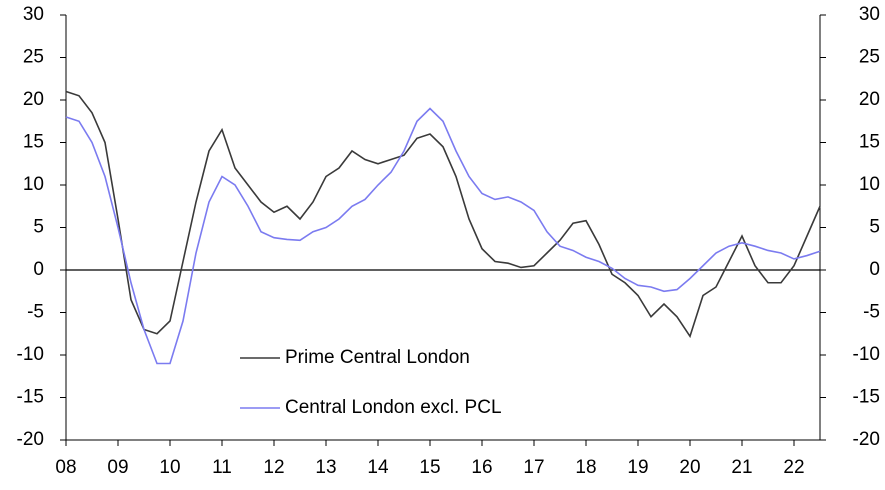 This screenshot has height=490, width=885. What do you see at coordinates (866, 439) in the screenshot?
I see `y2-tick-label: -20` at bounding box center [866, 439].